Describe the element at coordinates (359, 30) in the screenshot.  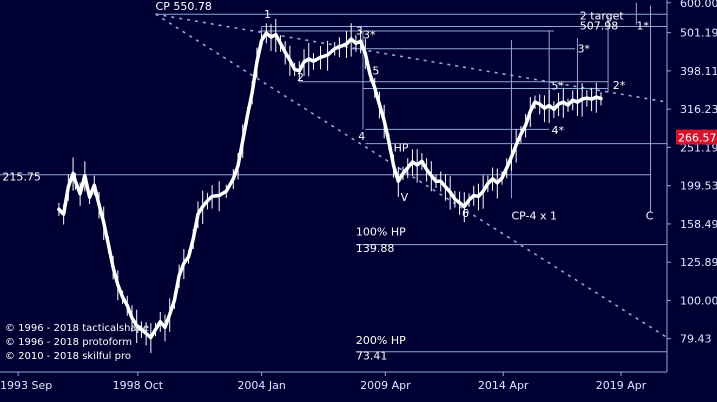
I see `annotation-label: 3` at that location.